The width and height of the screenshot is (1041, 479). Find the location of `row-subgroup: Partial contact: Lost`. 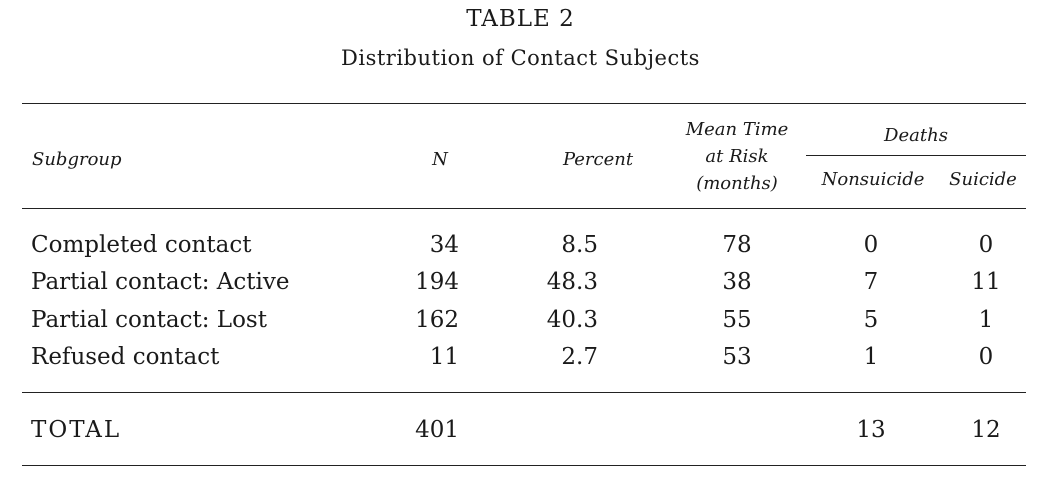

row-subgroup: Partial contact: Lost is located at coordinates (149, 320).